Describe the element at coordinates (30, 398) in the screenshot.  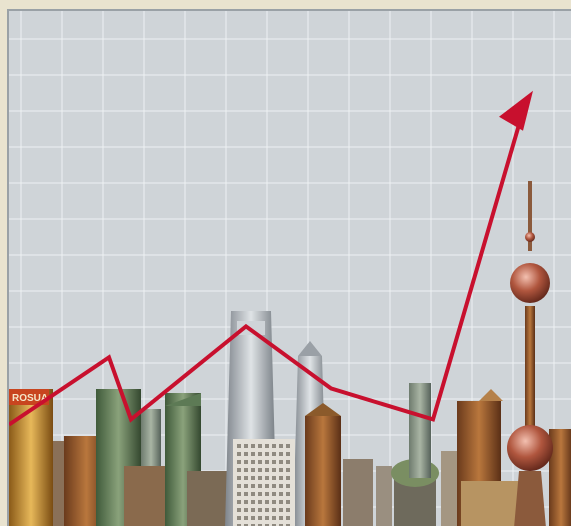
I see `building-sign: ROSUA` at that location.